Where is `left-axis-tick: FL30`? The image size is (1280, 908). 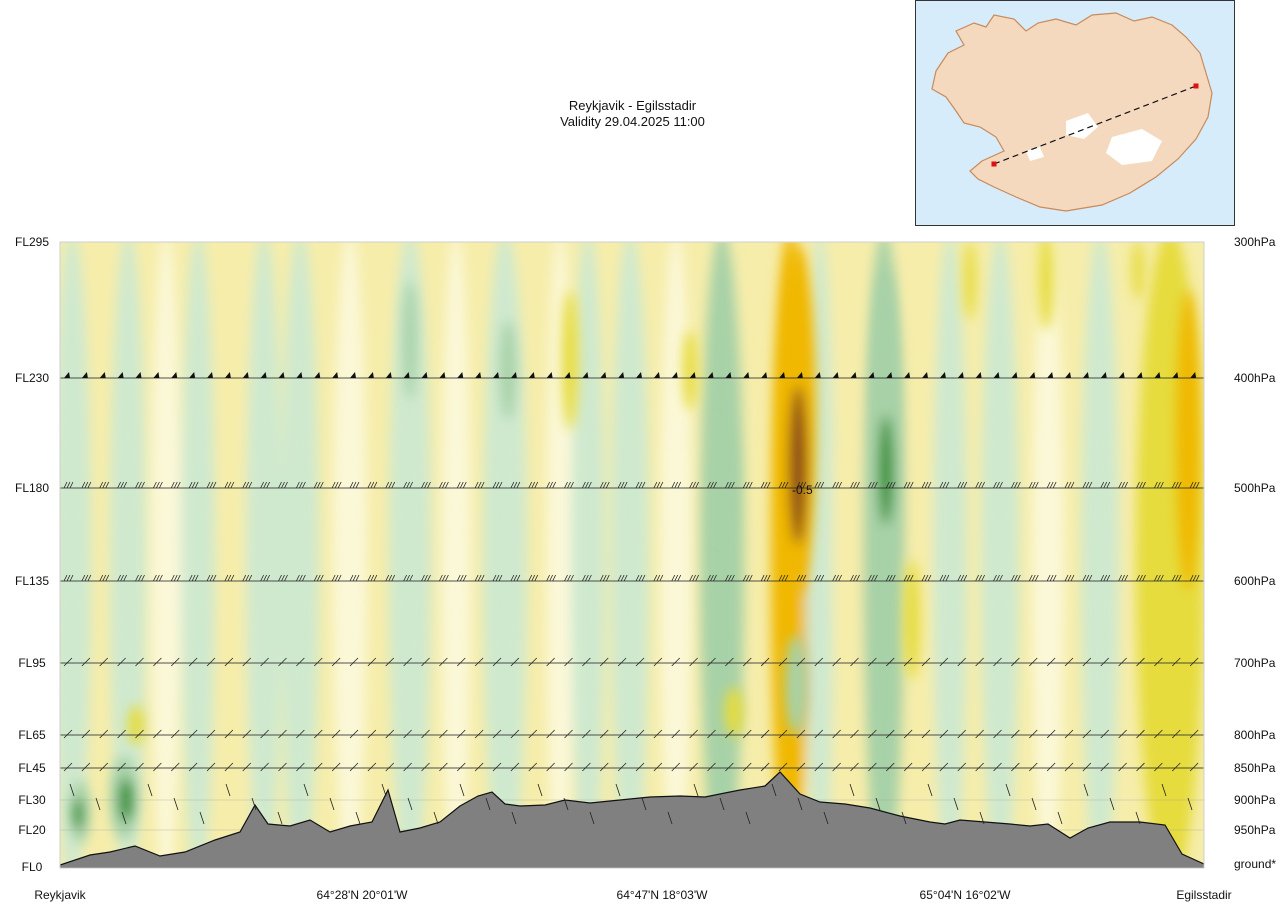 left-axis-tick: FL30 is located at coordinates (32, 800).